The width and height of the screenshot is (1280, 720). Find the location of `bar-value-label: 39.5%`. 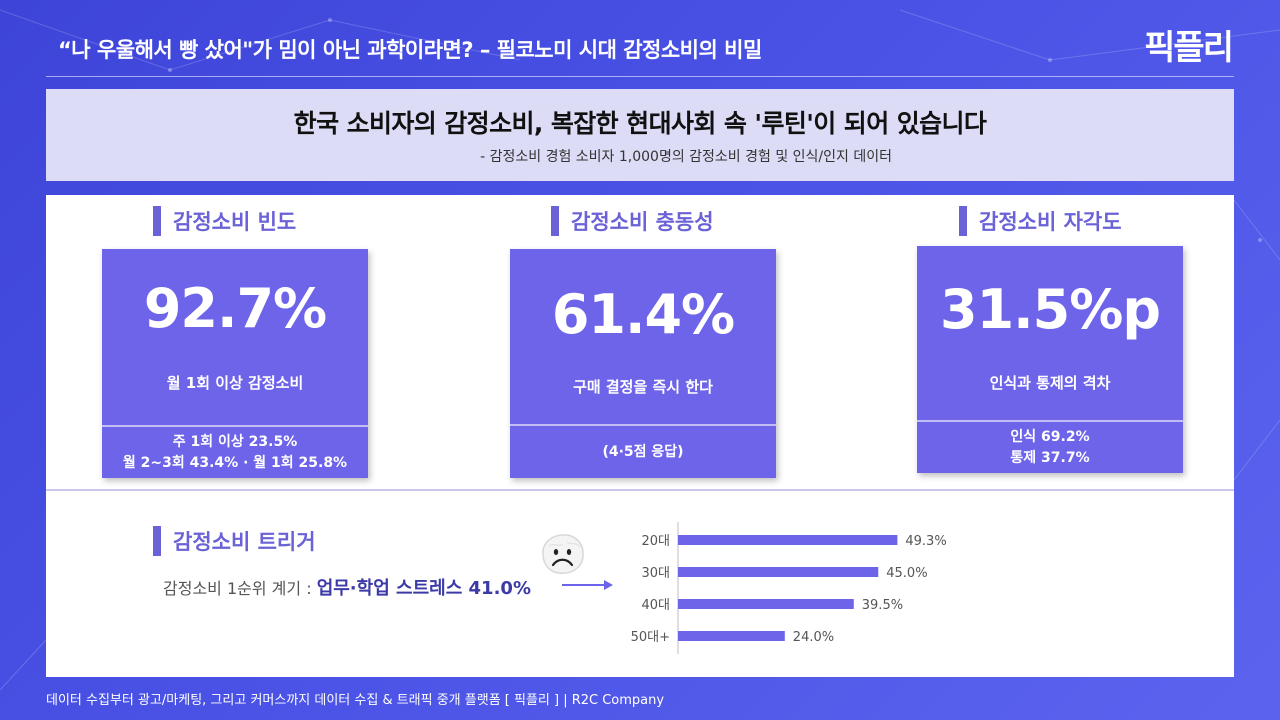

bar-value-label: 39.5% is located at coordinates (882, 605).